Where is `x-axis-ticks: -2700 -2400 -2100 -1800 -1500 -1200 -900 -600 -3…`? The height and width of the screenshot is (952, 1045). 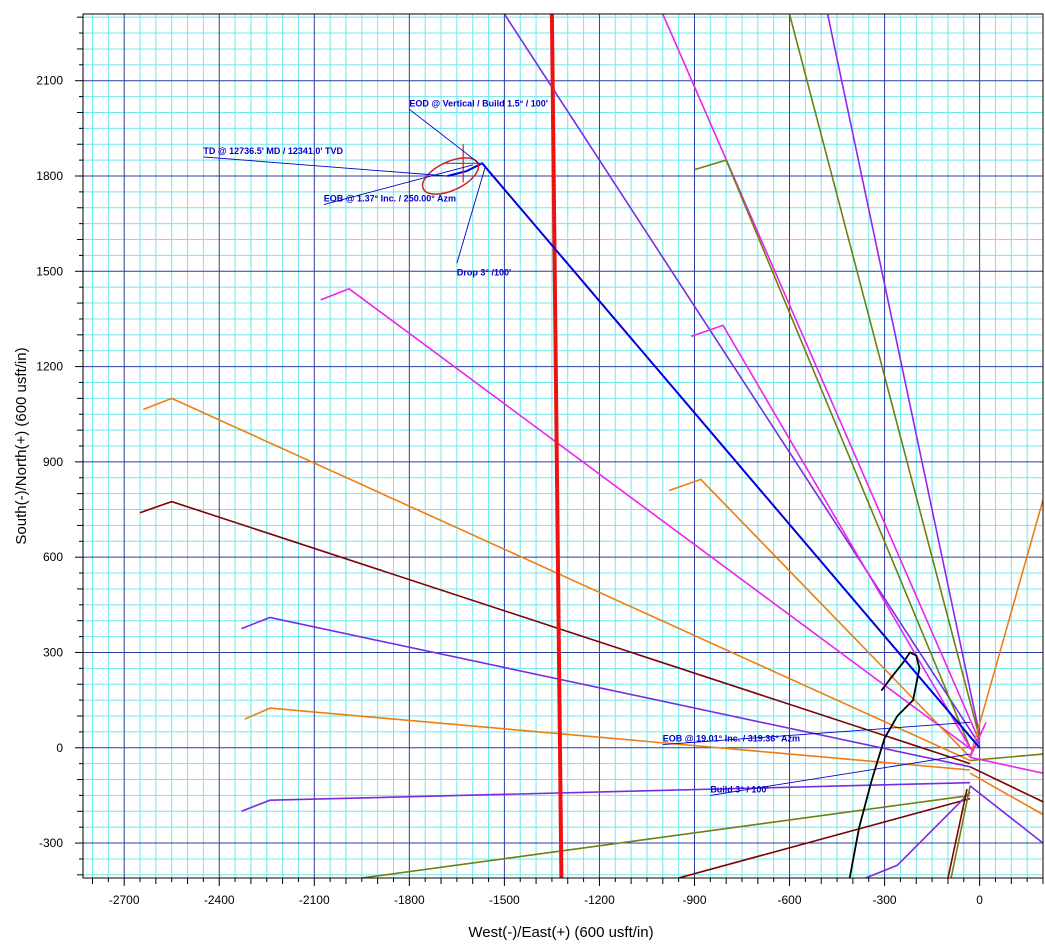
x-axis-ticks: -2700 -2400 -2100 -1800 -1500 -1200 -900 -600 -3… is located at coordinates (568, 892).